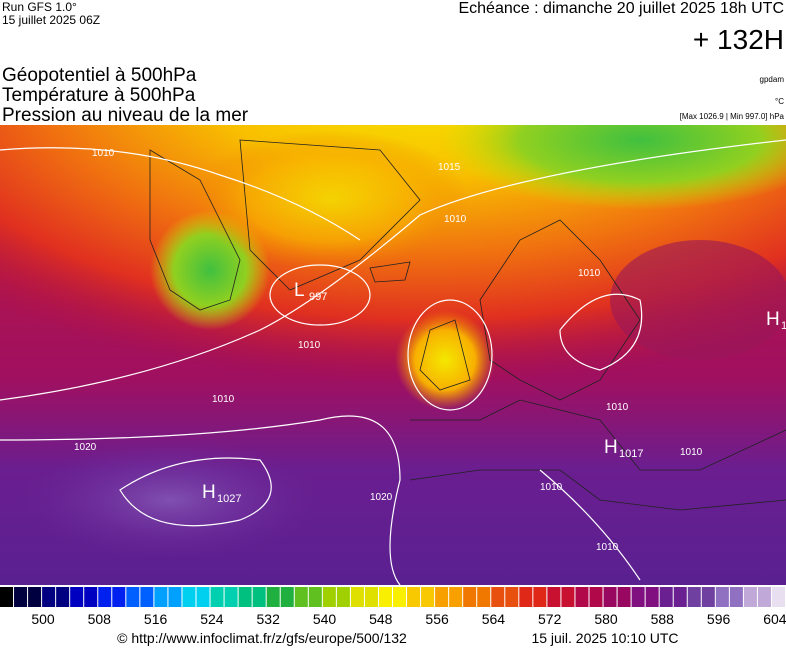 The width and height of the screenshot is (786, 648). What do you see at coordinates (212, 619) in the screenshot?
I see `scale-label: 524` at bounding box center [212, 619].